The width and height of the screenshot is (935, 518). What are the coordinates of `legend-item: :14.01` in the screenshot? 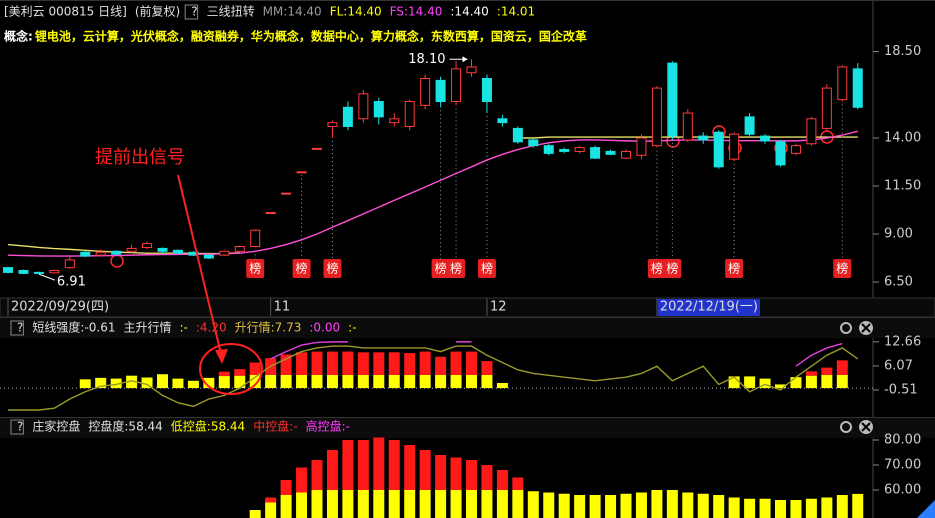 It's located at (516, 12).